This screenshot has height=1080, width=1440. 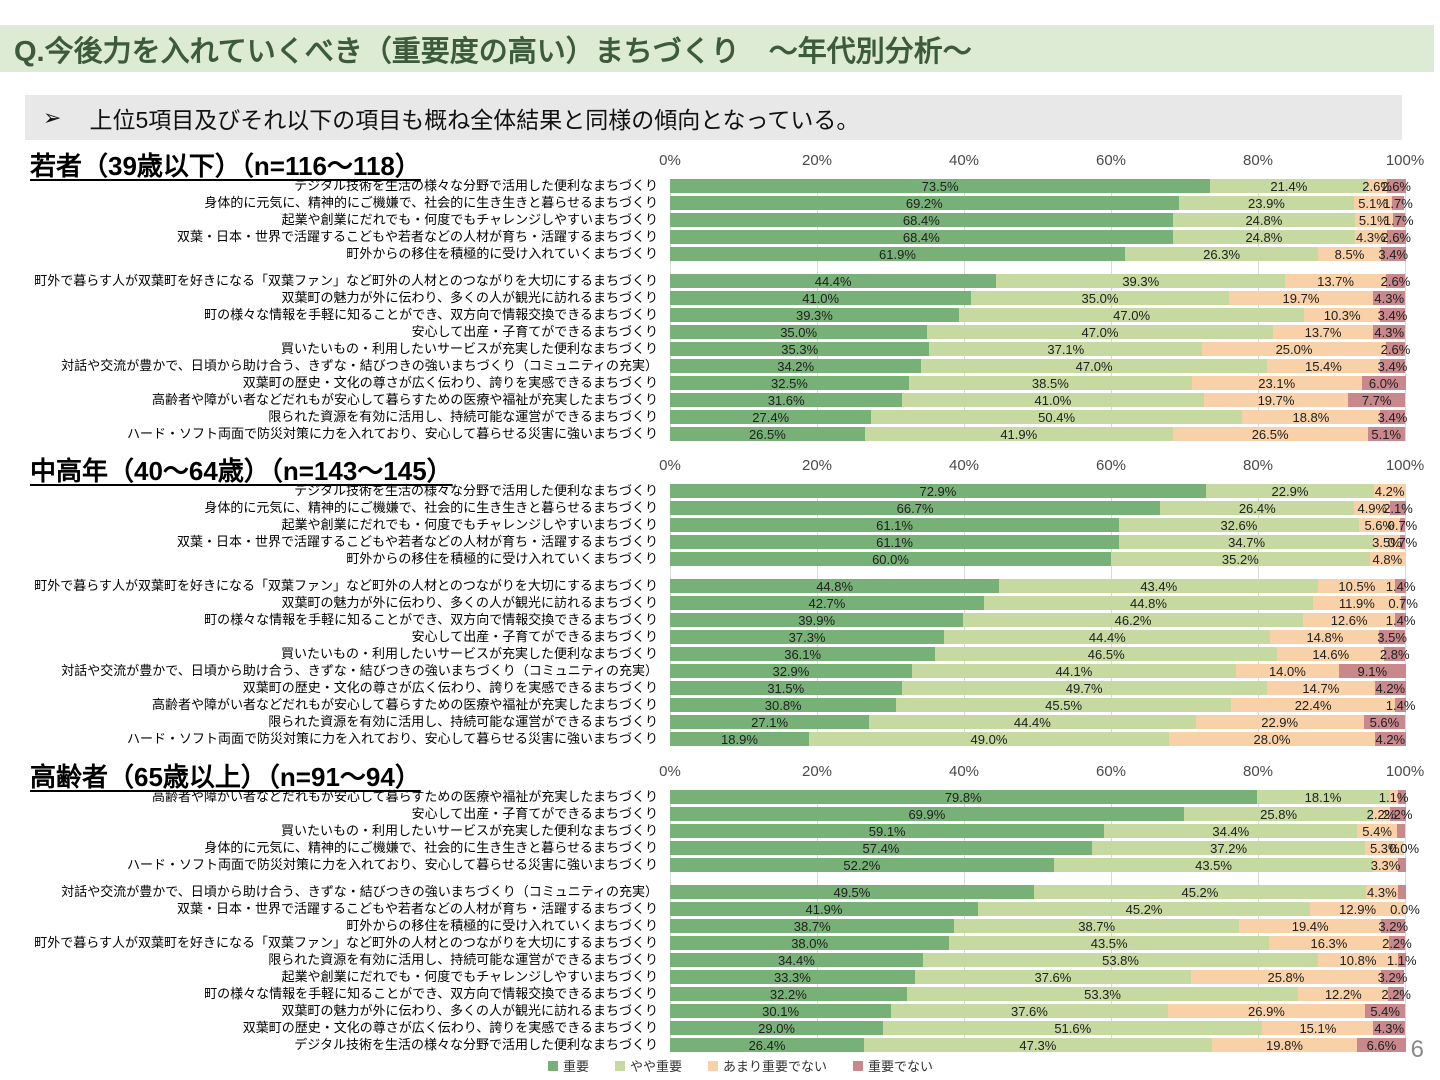 I want to click on segment-value-label: 12.2%, so click(x=1343, y=994).